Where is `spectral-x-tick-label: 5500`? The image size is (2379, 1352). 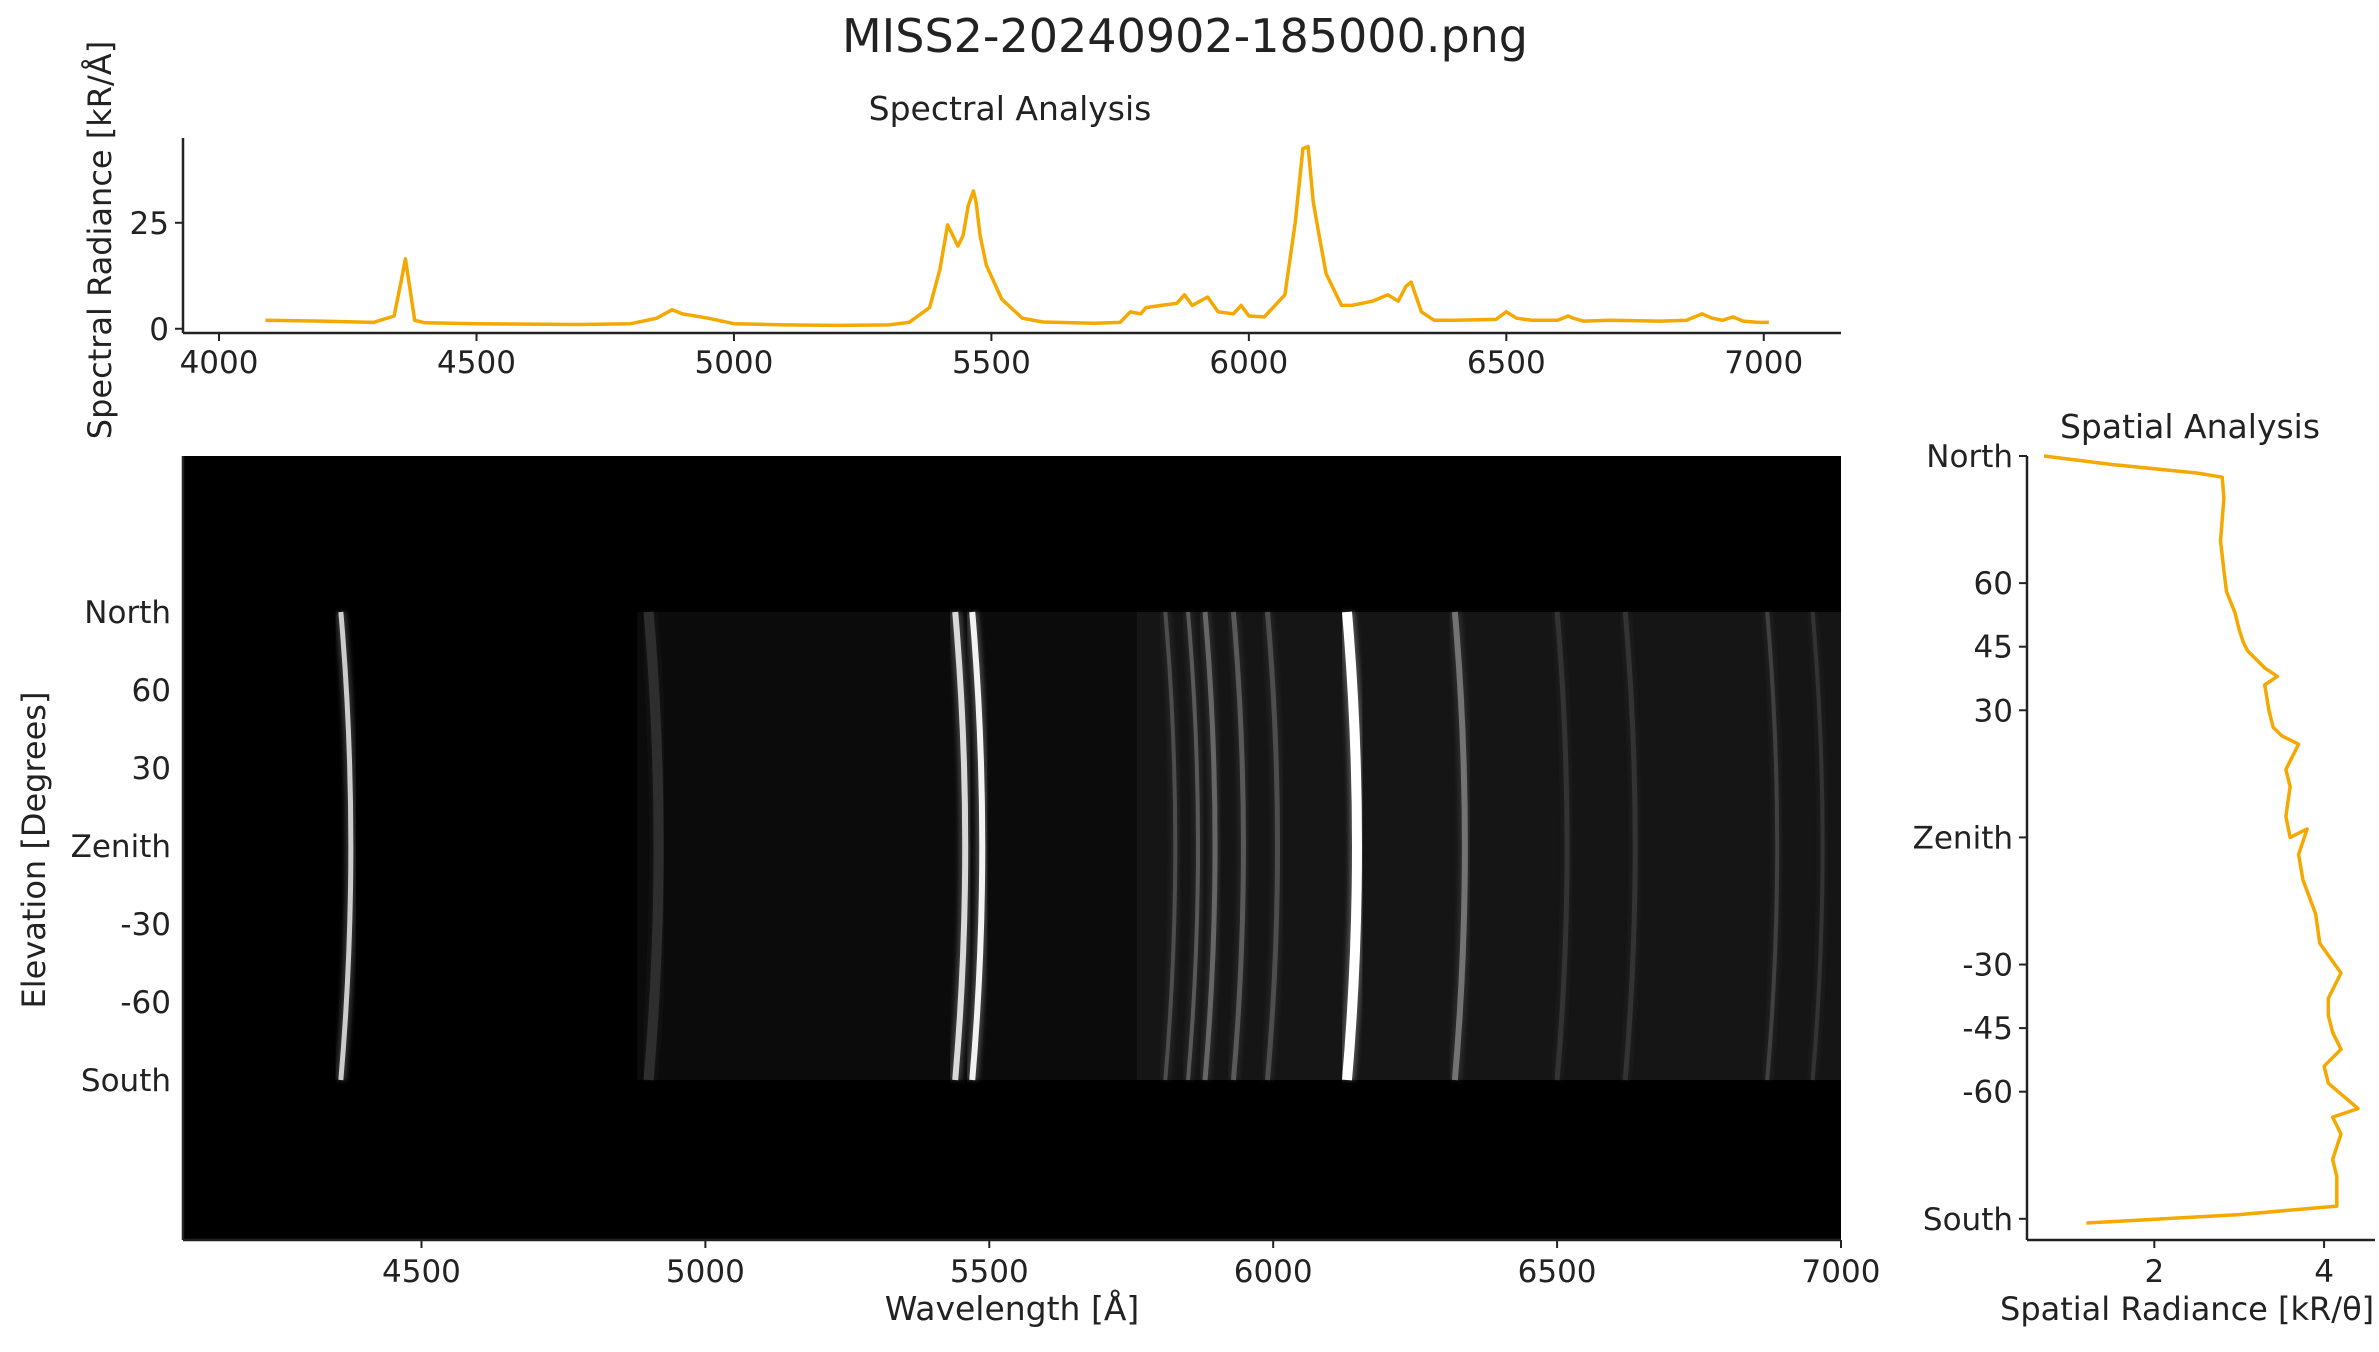
spectral-x-tick-label: 5500 is located at coordinates (991, 363).